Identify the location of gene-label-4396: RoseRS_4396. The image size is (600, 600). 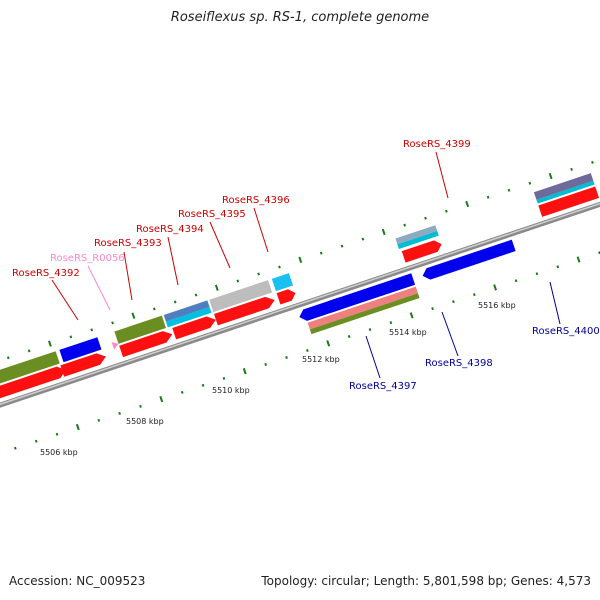
(256, 200).